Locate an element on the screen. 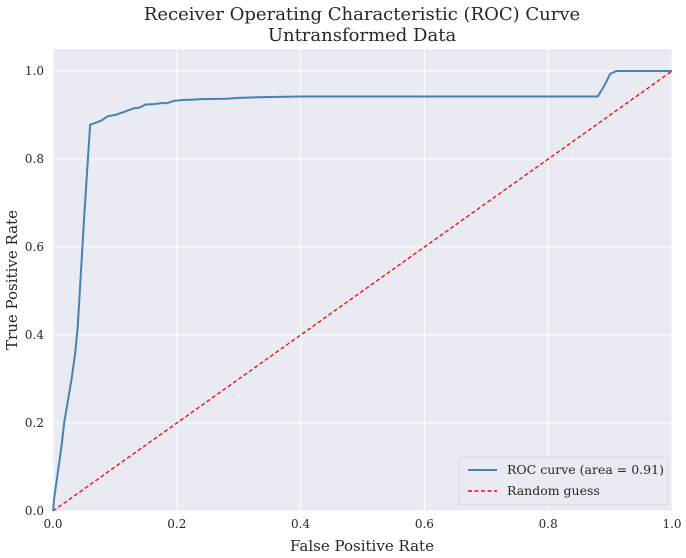 The width and height of the screenshot is (686, 558). y-tick-label: 0.2 is located at coordinates (34, 423).